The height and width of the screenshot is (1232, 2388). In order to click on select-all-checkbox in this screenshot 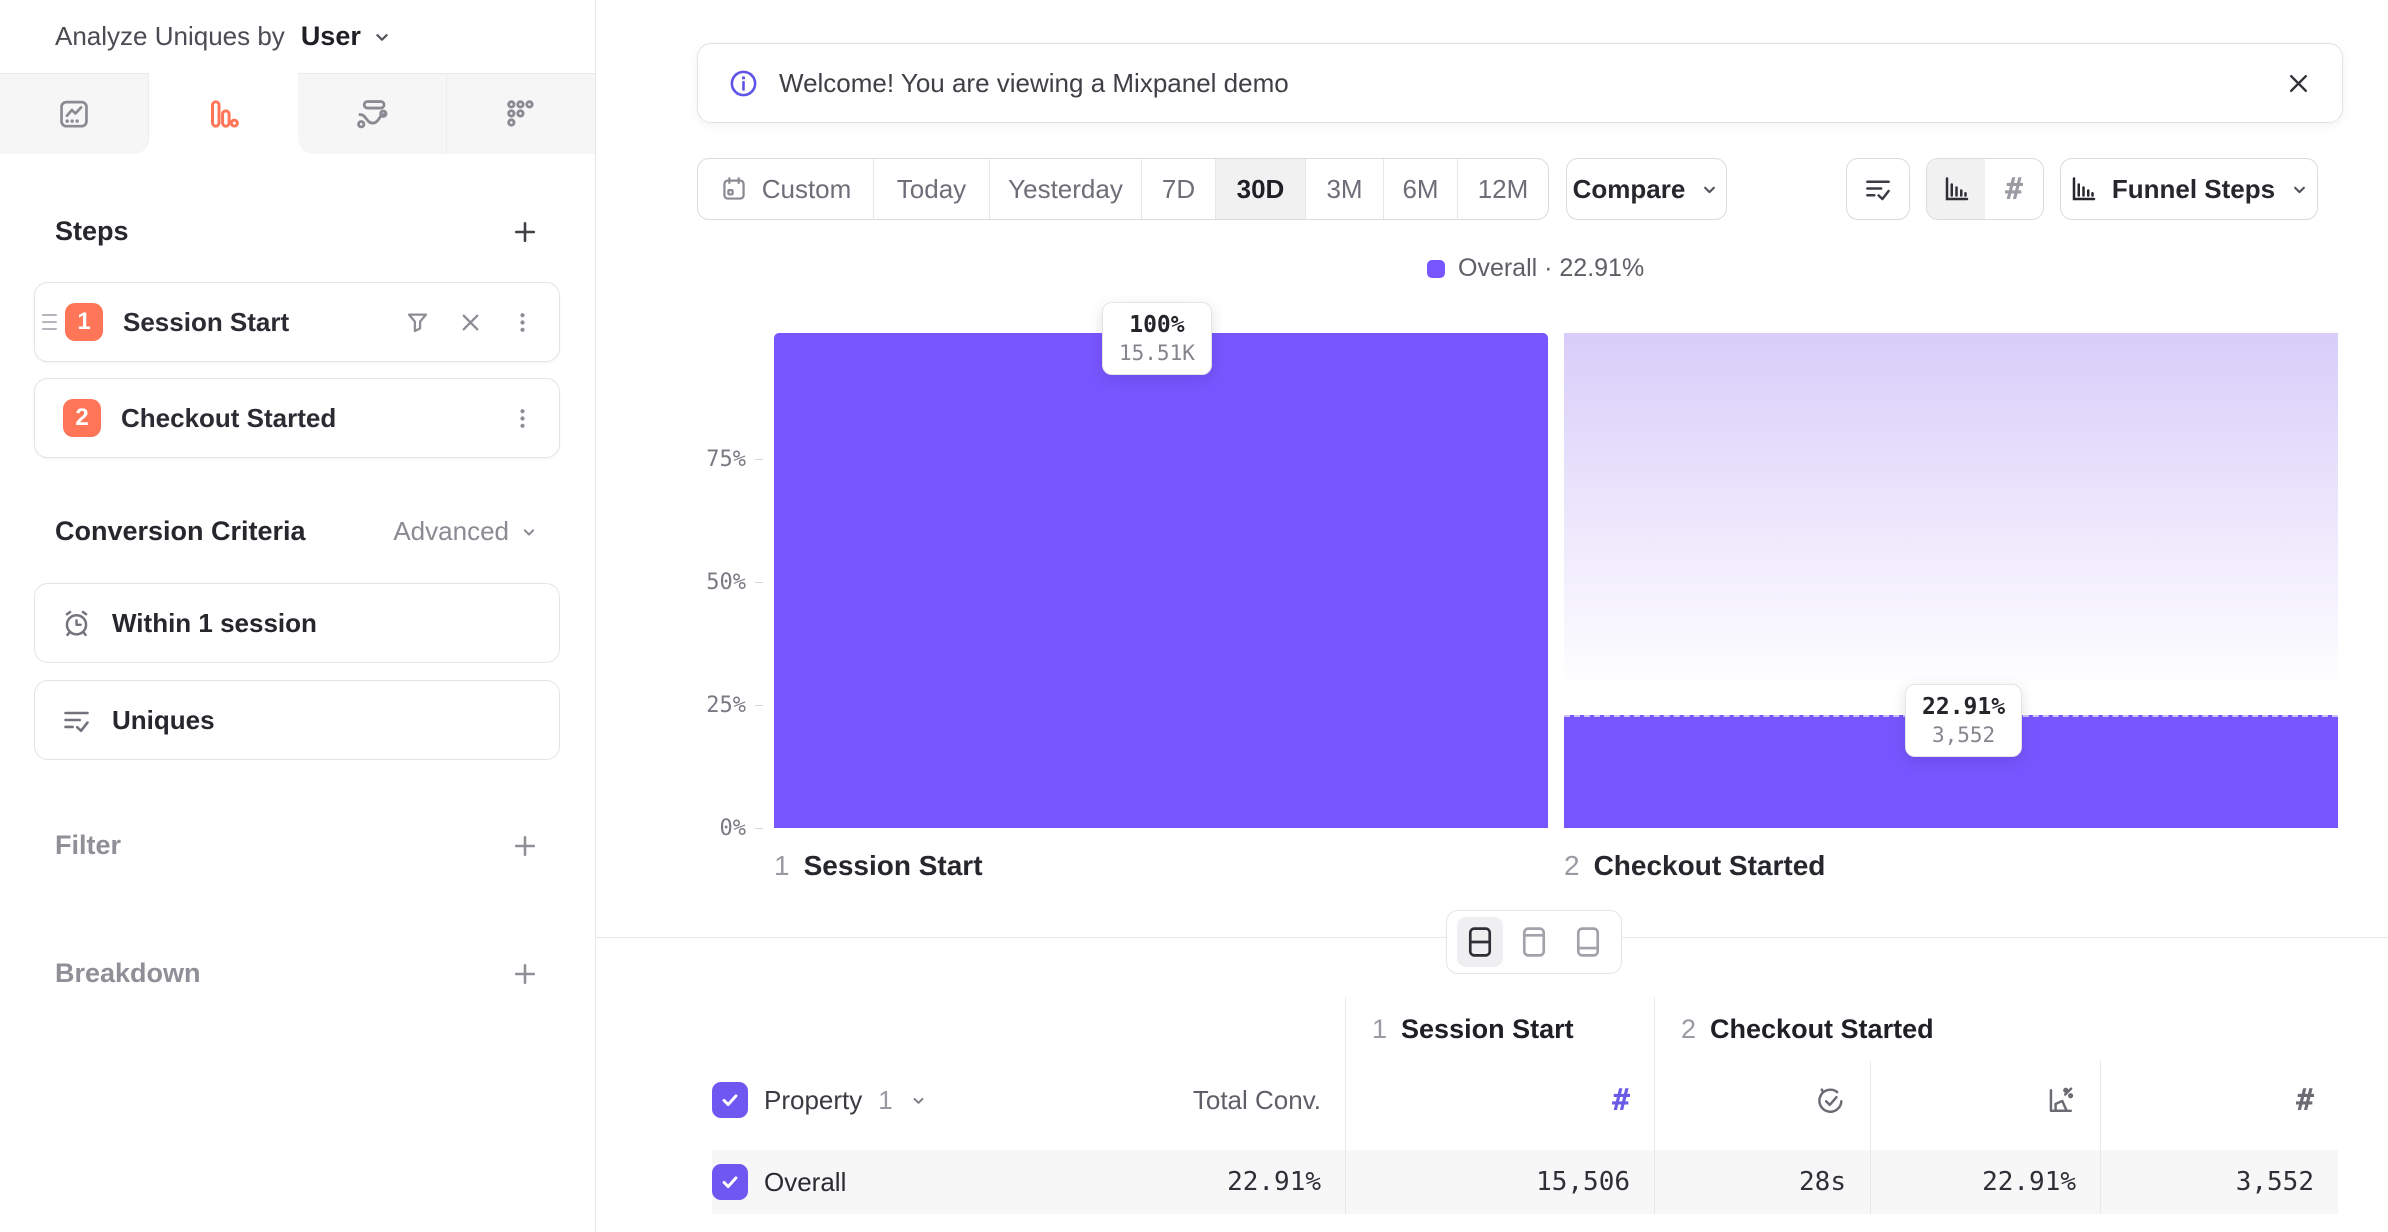, I will do `click(730, 1100)`.